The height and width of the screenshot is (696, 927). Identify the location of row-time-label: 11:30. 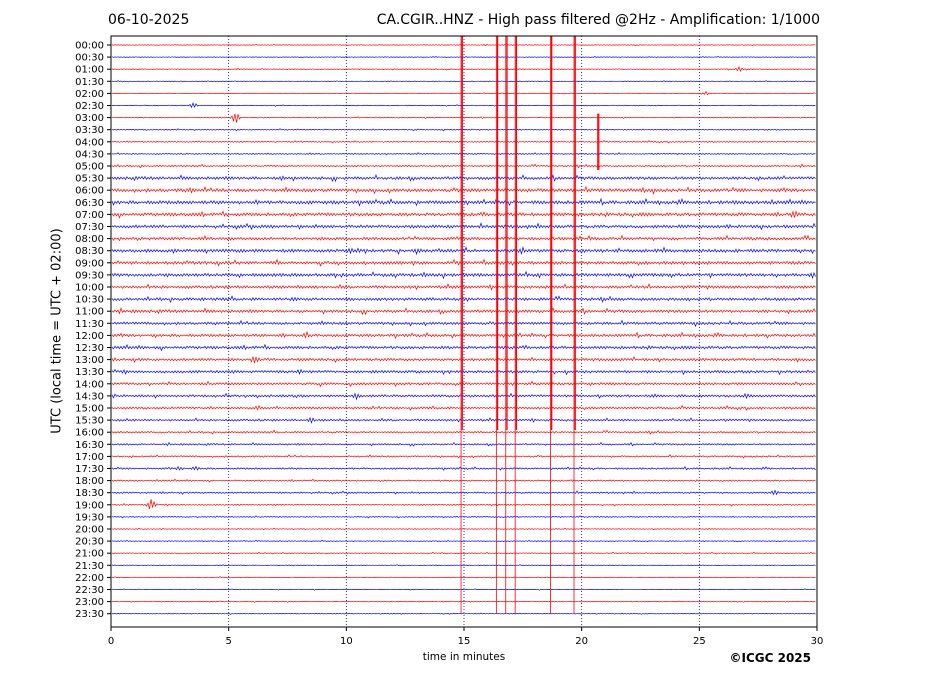
(89, 324).